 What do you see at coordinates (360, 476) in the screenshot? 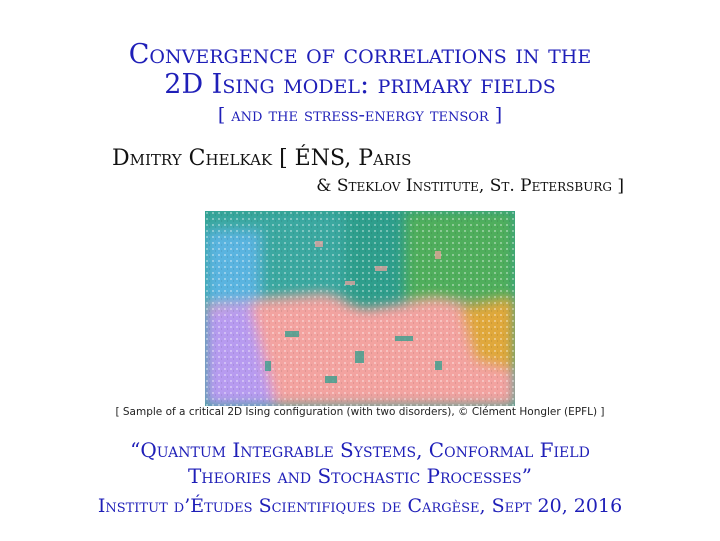
I see `conference-line-2: Theories and Stochastic Processes”` at bounding box center [360, 476].